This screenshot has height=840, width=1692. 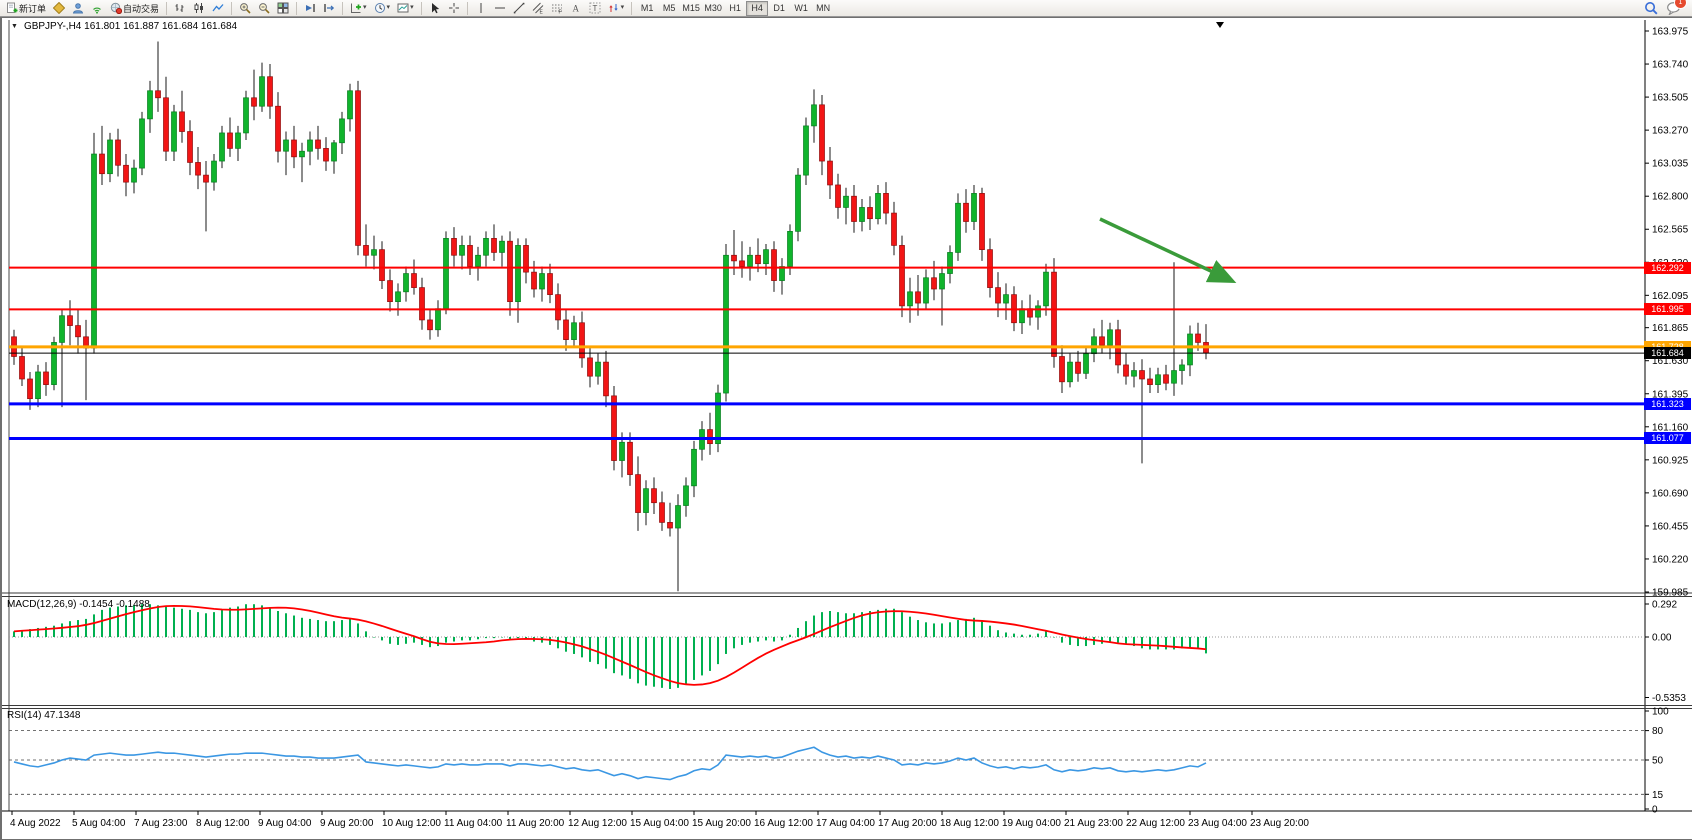 What do you see at coordinates (839, 761) in the screenshot?
I see `rsi-pane: 100 80 50 15 0` at bounding box center [839, 761].